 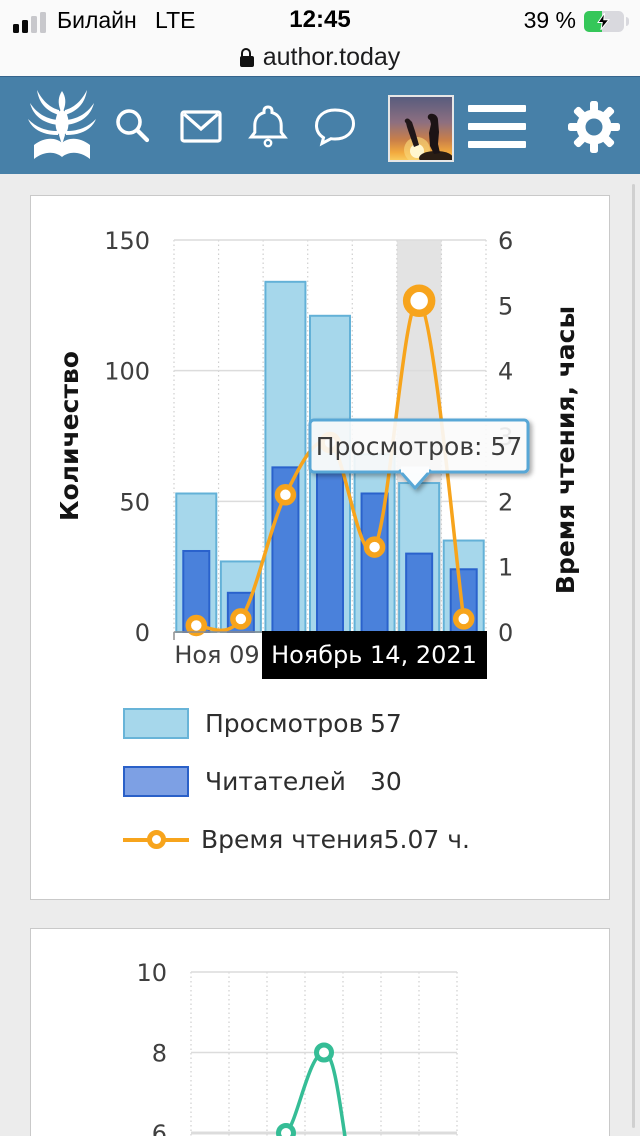 What do you see at coordinates (386, 723) in the screenshot?
I see `legend-value: 57` at bounding box center [386, 723].